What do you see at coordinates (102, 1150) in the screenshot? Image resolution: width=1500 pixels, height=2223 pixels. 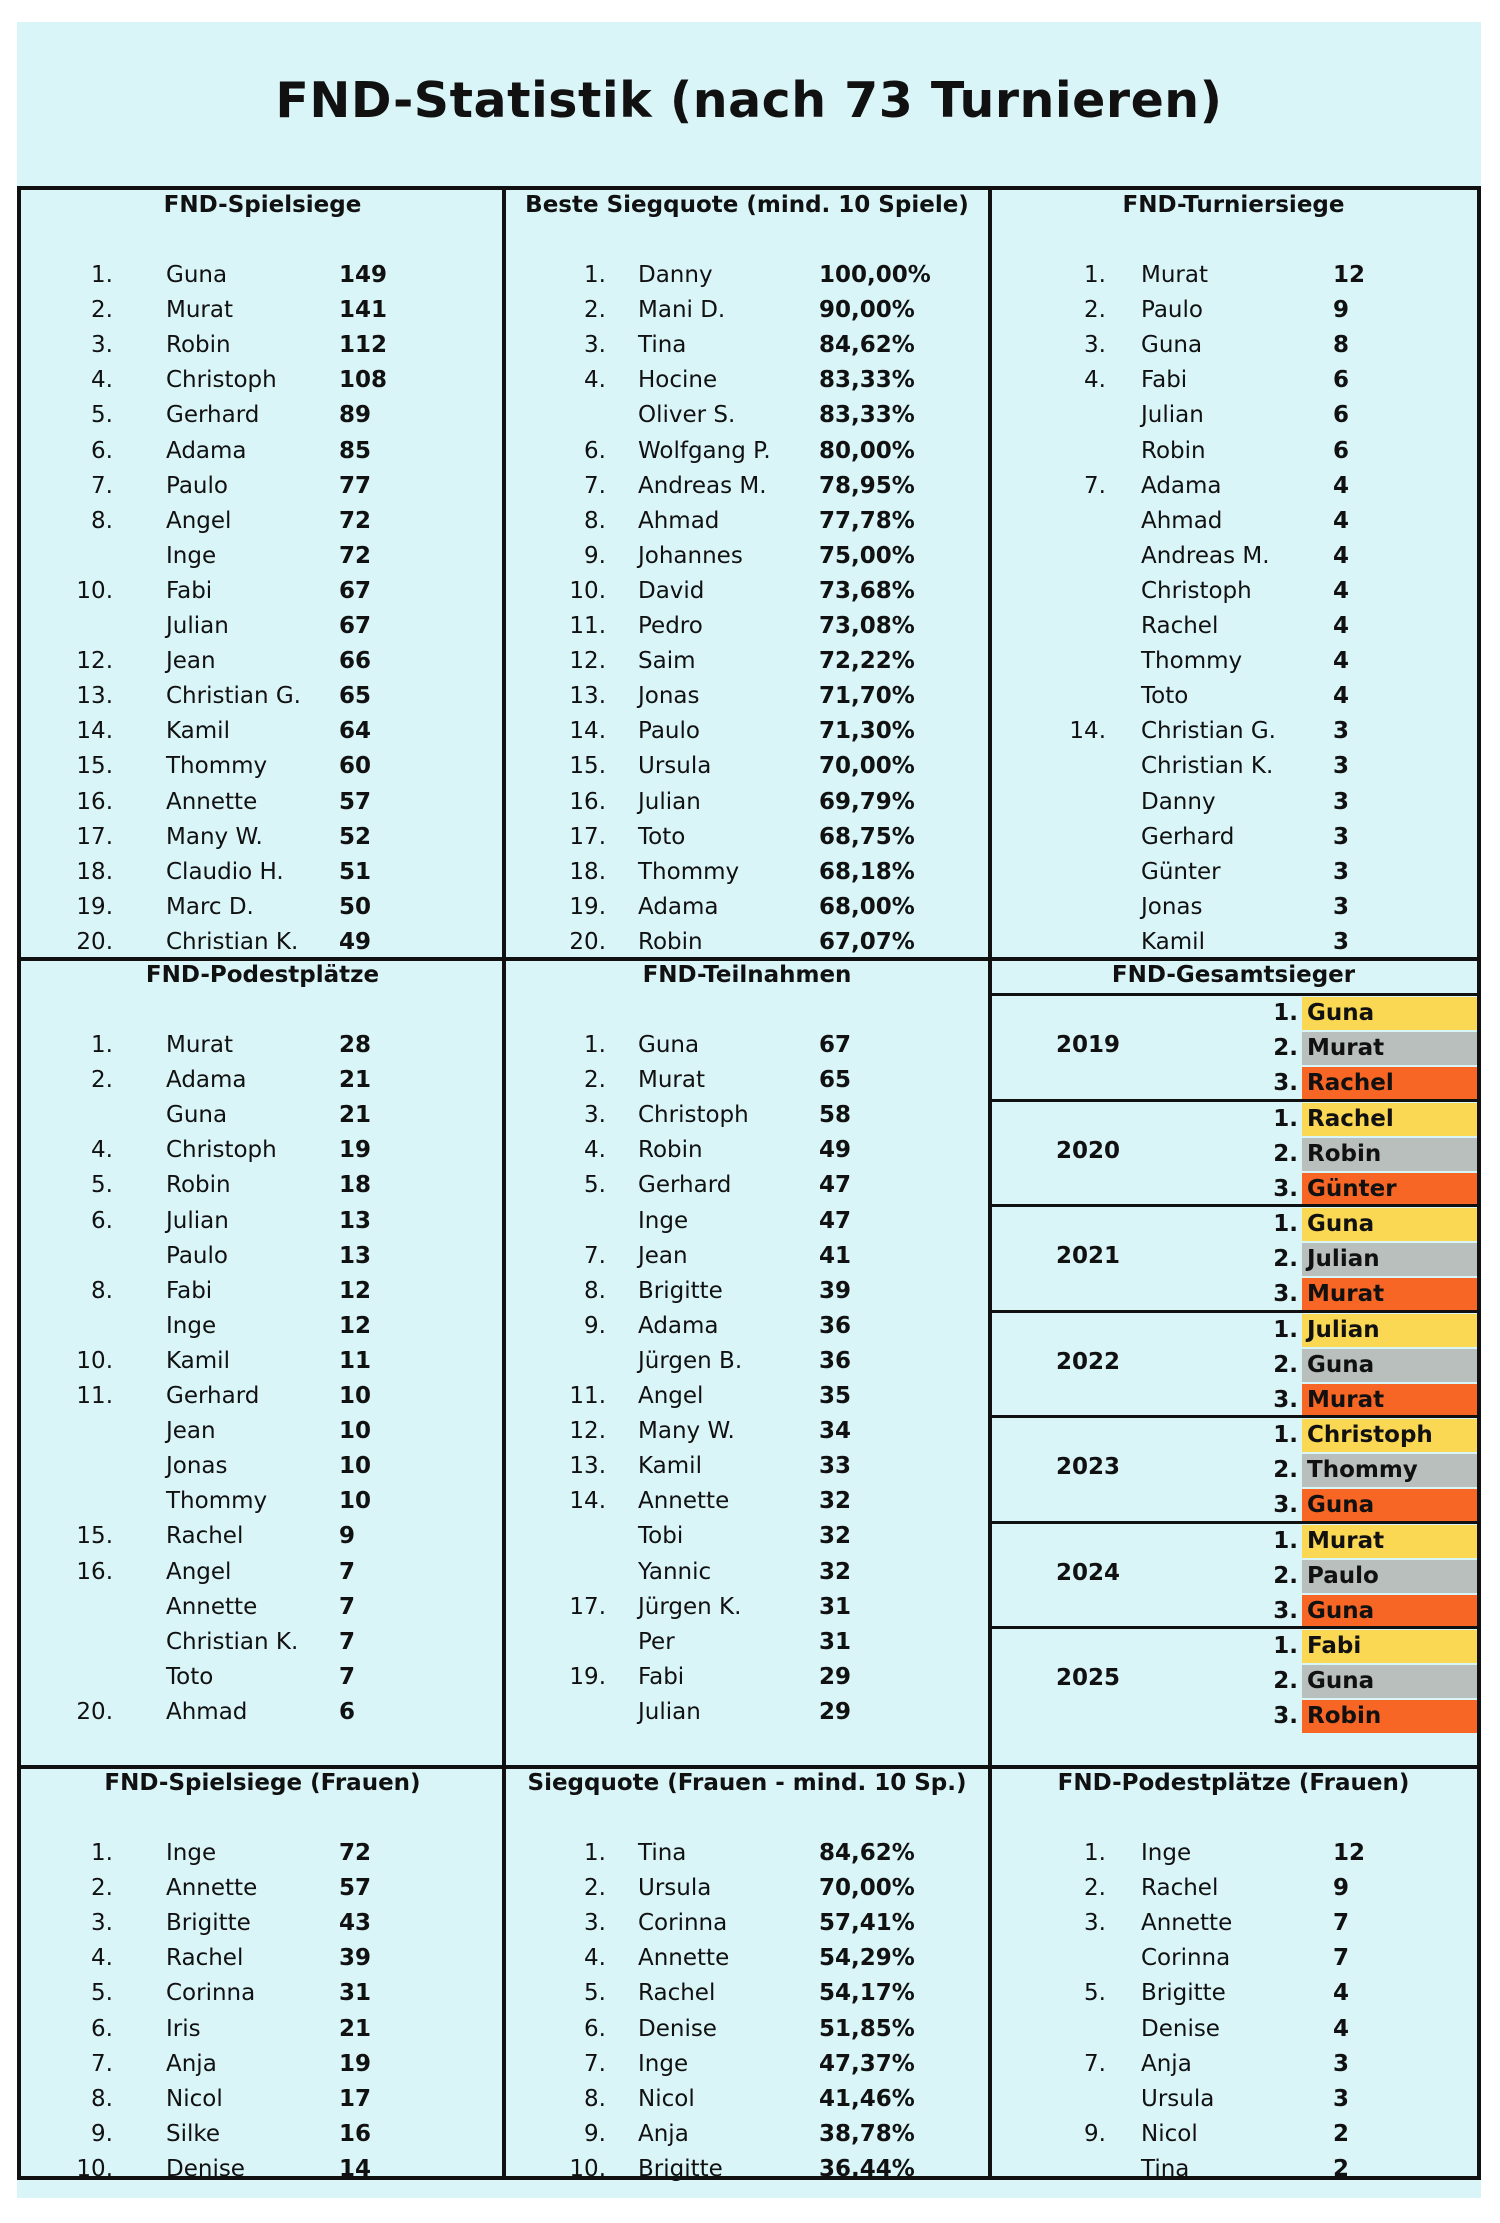 I see `rank-number: 4.` at bounding box center [102, 1150].